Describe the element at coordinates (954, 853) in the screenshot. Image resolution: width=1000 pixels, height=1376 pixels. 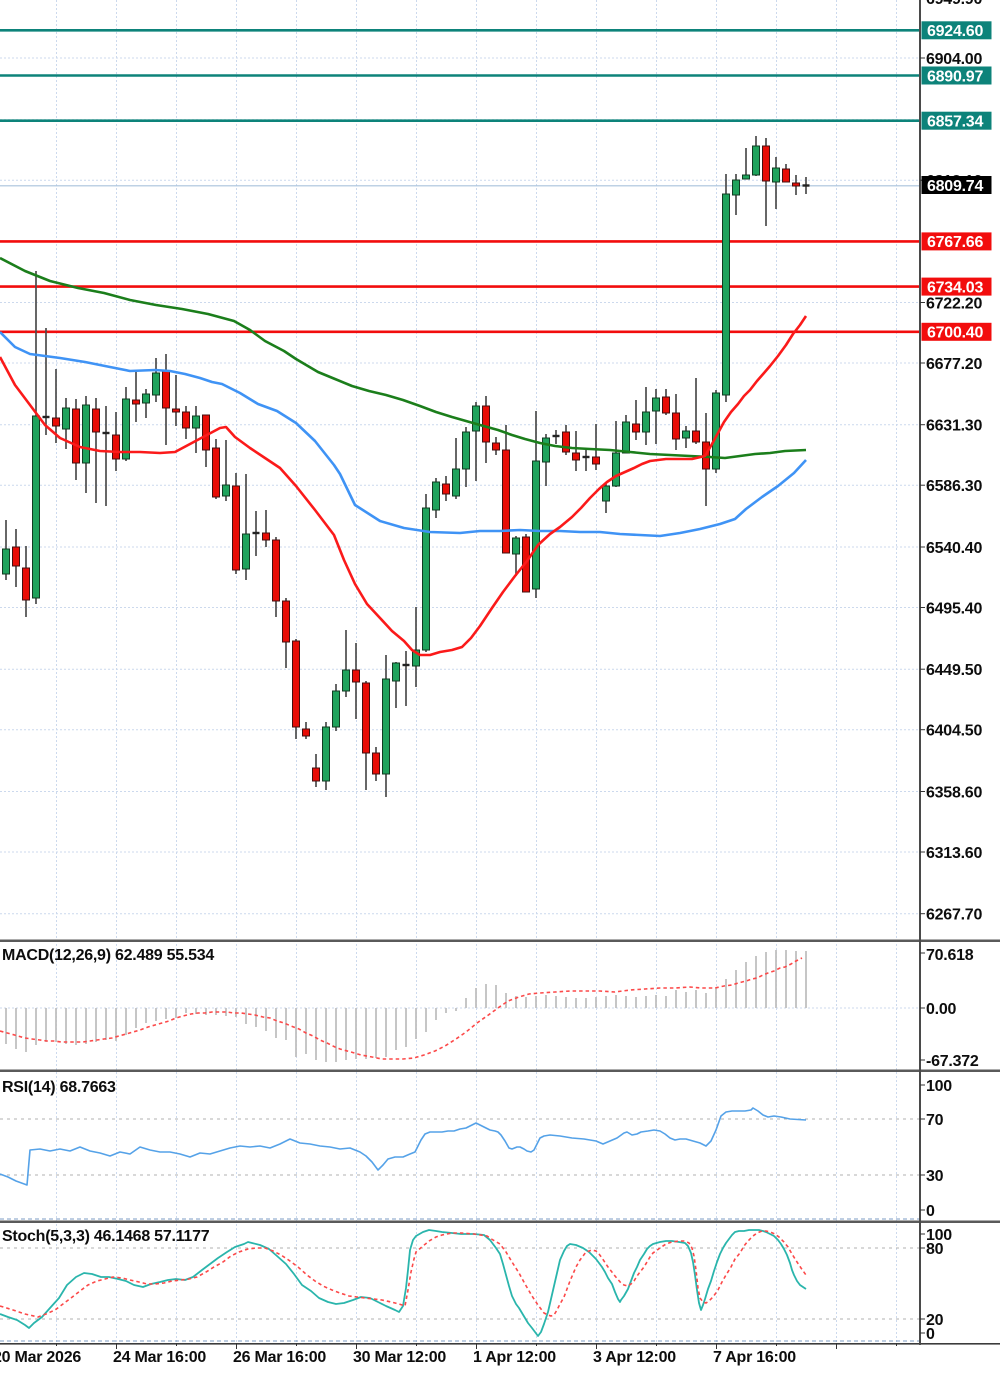
I see `svg-text: 6313.60` at that location.